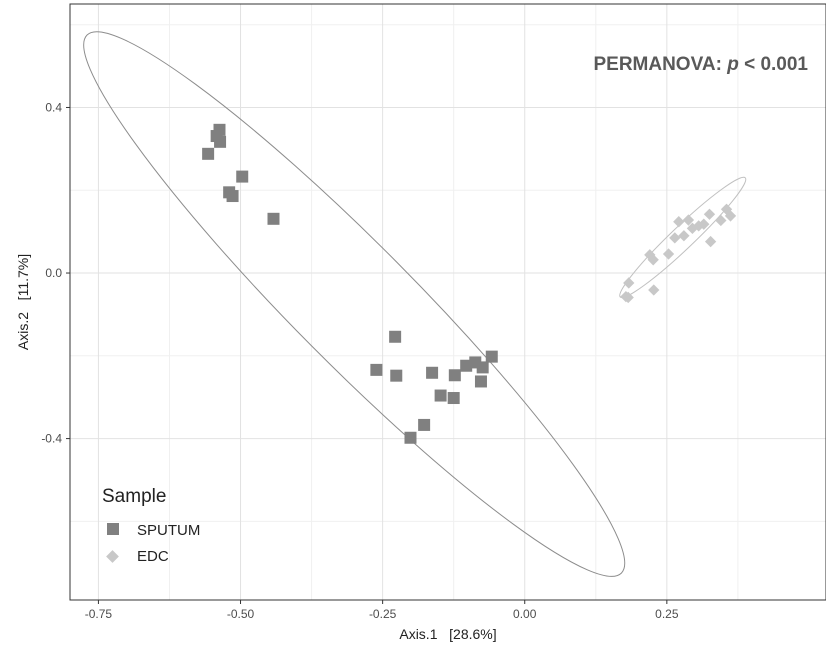  What do you see at coordinates (525, 614) in the screenshot?
I see `x-tick-label: 0.00` at bounding box center [525, 614].